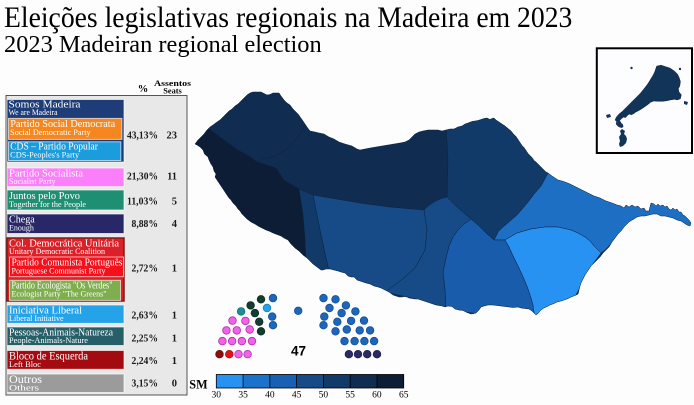 Image resolution: width=694 pixels, height=405 pixels. Describe the element at coordinates (26, 380) in the screenshot. I see `svg-text: Outros` at that location.